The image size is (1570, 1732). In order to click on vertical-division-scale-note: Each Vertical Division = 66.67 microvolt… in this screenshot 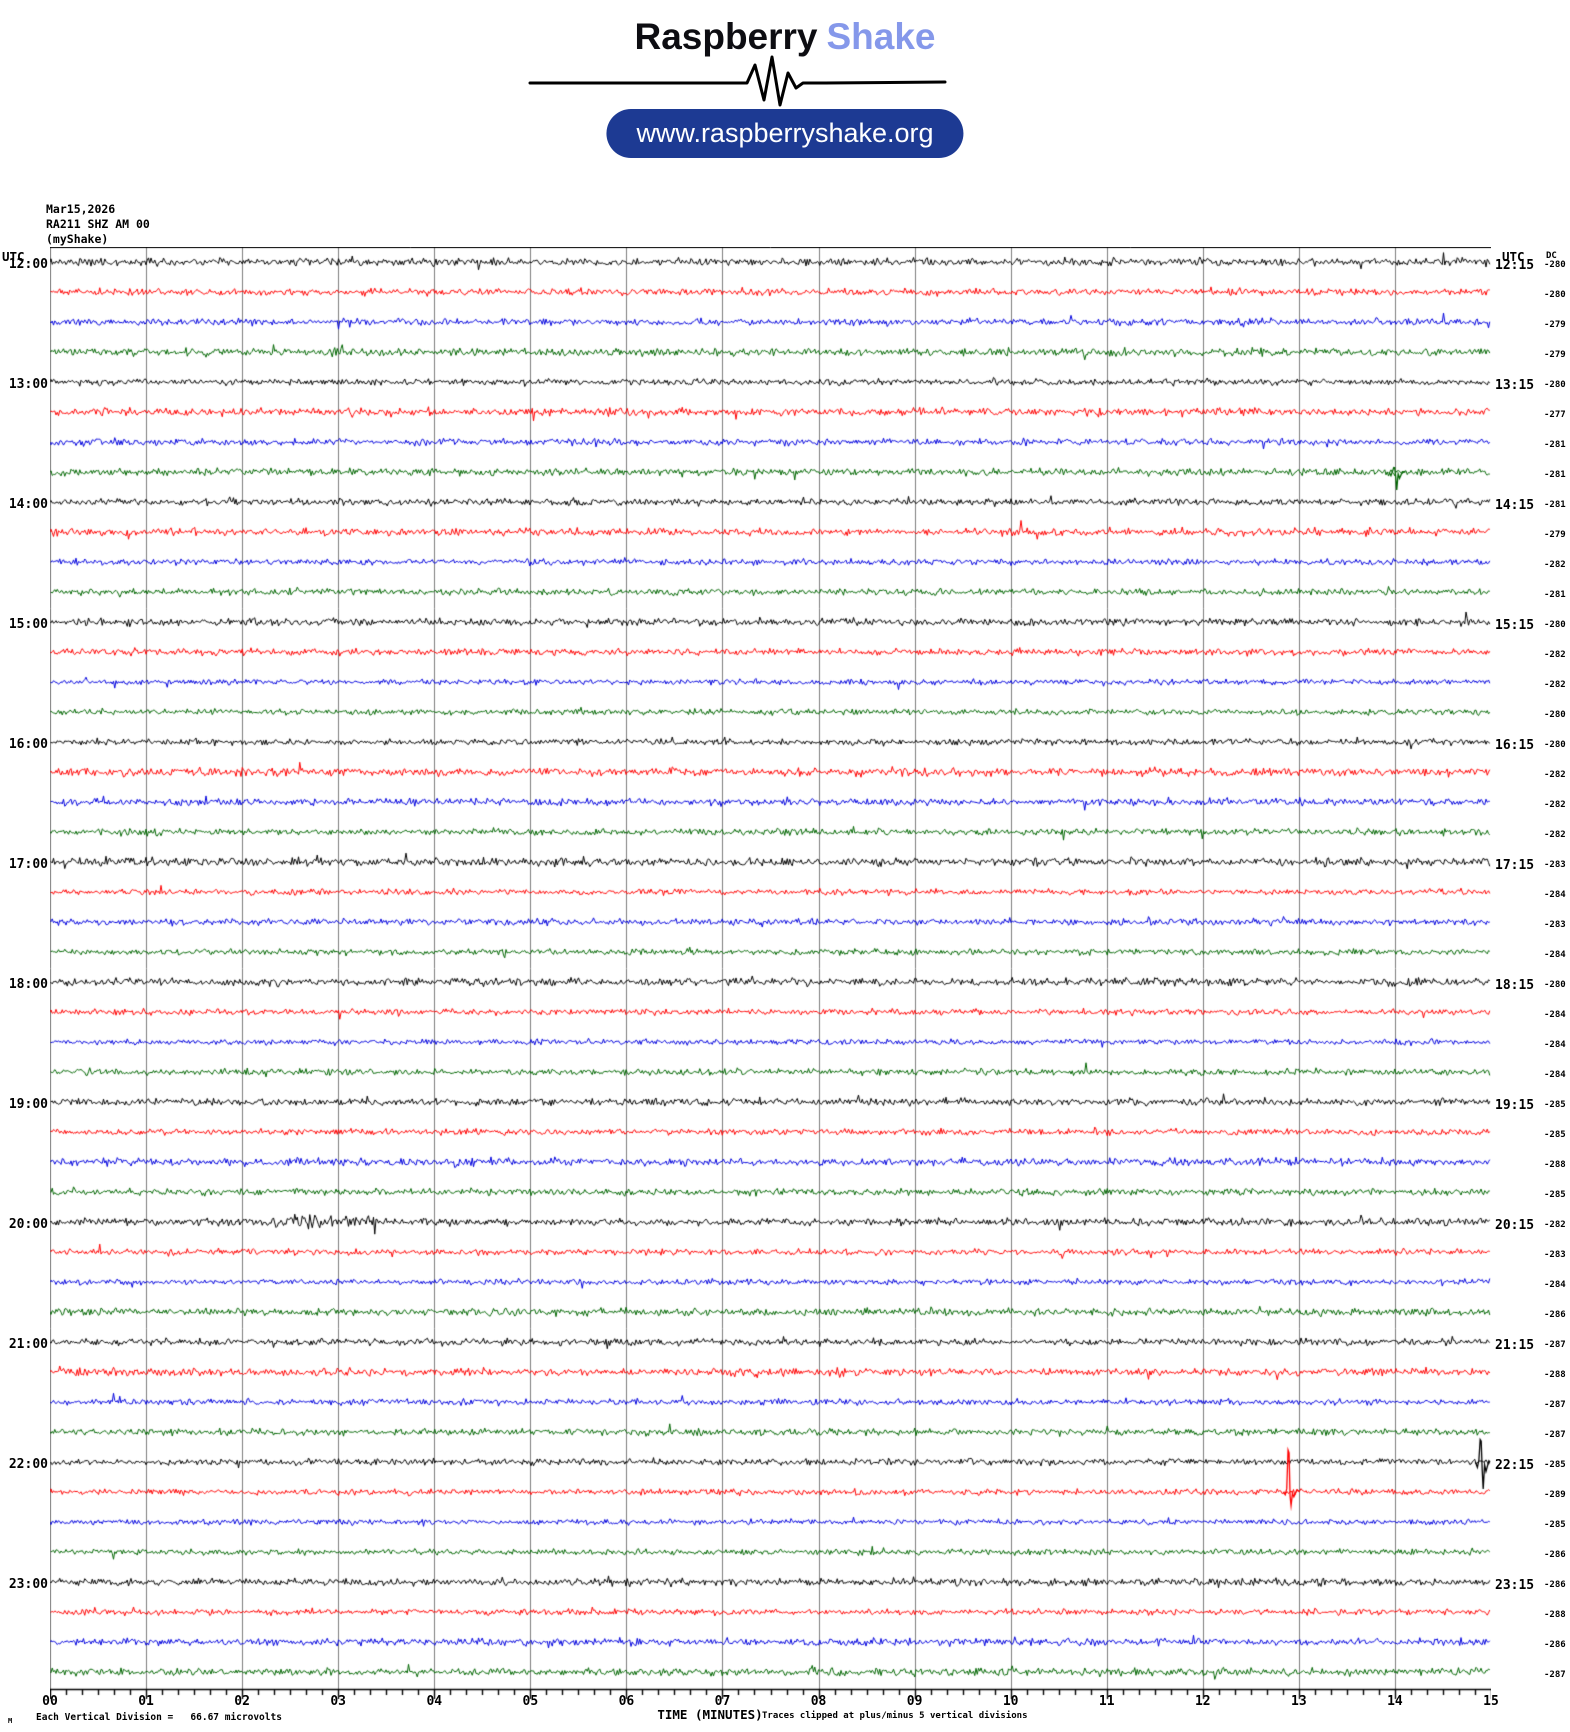, I will do `click(159, 1717)`.